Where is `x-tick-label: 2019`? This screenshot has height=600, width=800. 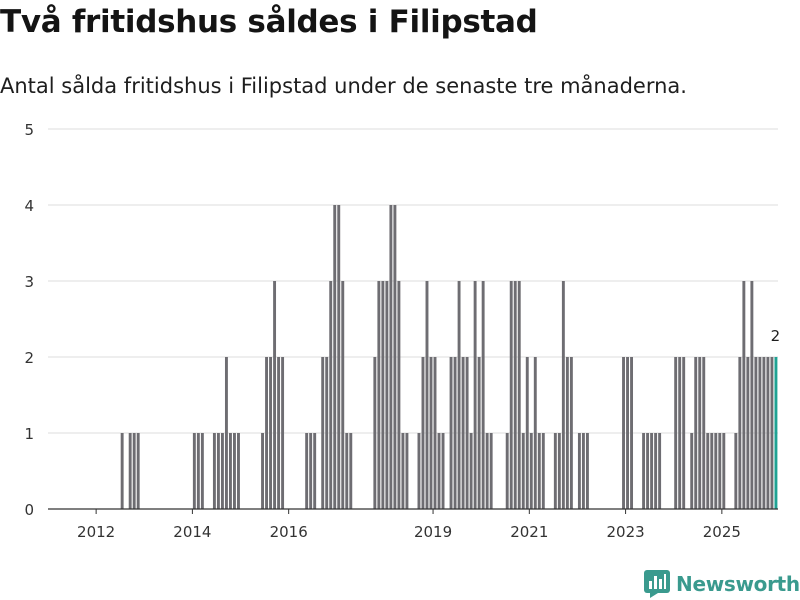
x-tick-label: 2019 is located at coordinates (433, 532).